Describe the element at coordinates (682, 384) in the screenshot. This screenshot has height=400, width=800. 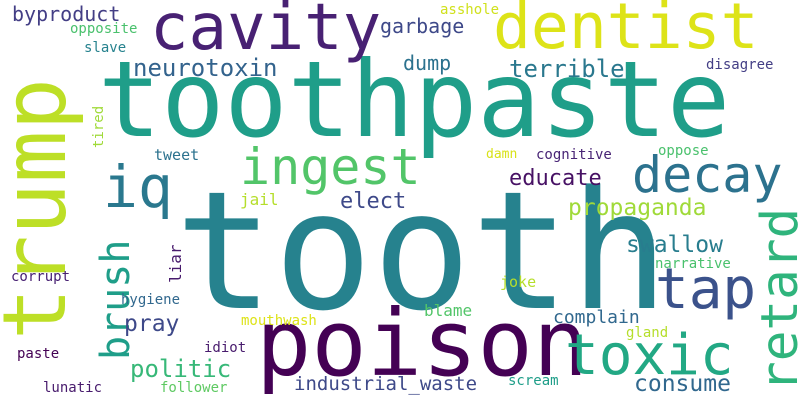
I see `word-consume: consume` at that location.